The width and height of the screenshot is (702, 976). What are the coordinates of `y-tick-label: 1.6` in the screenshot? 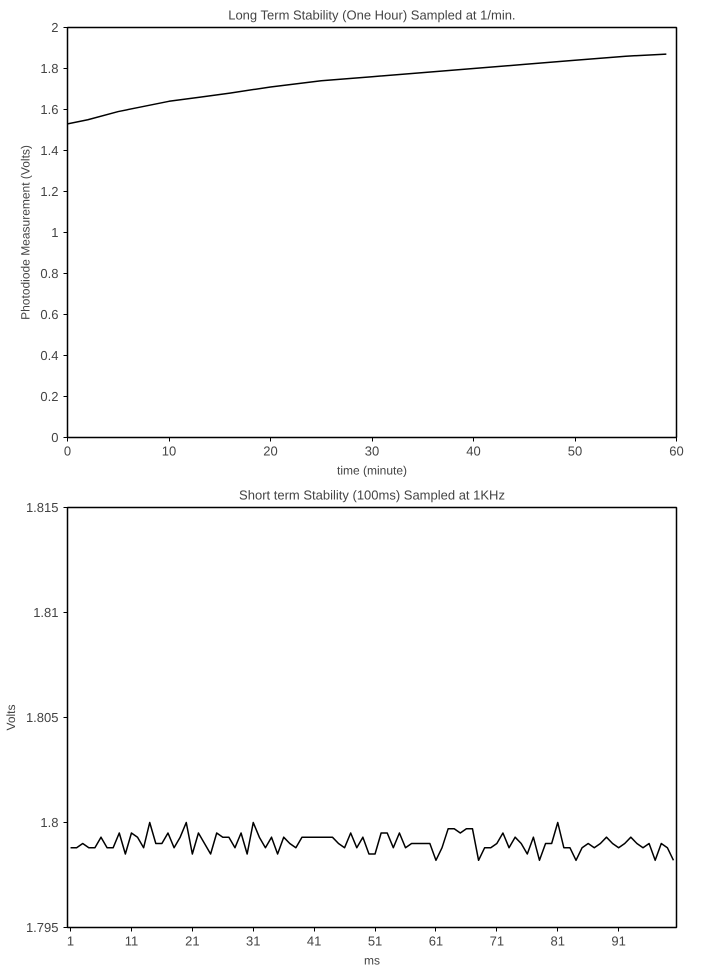 It's located at (49, 109).